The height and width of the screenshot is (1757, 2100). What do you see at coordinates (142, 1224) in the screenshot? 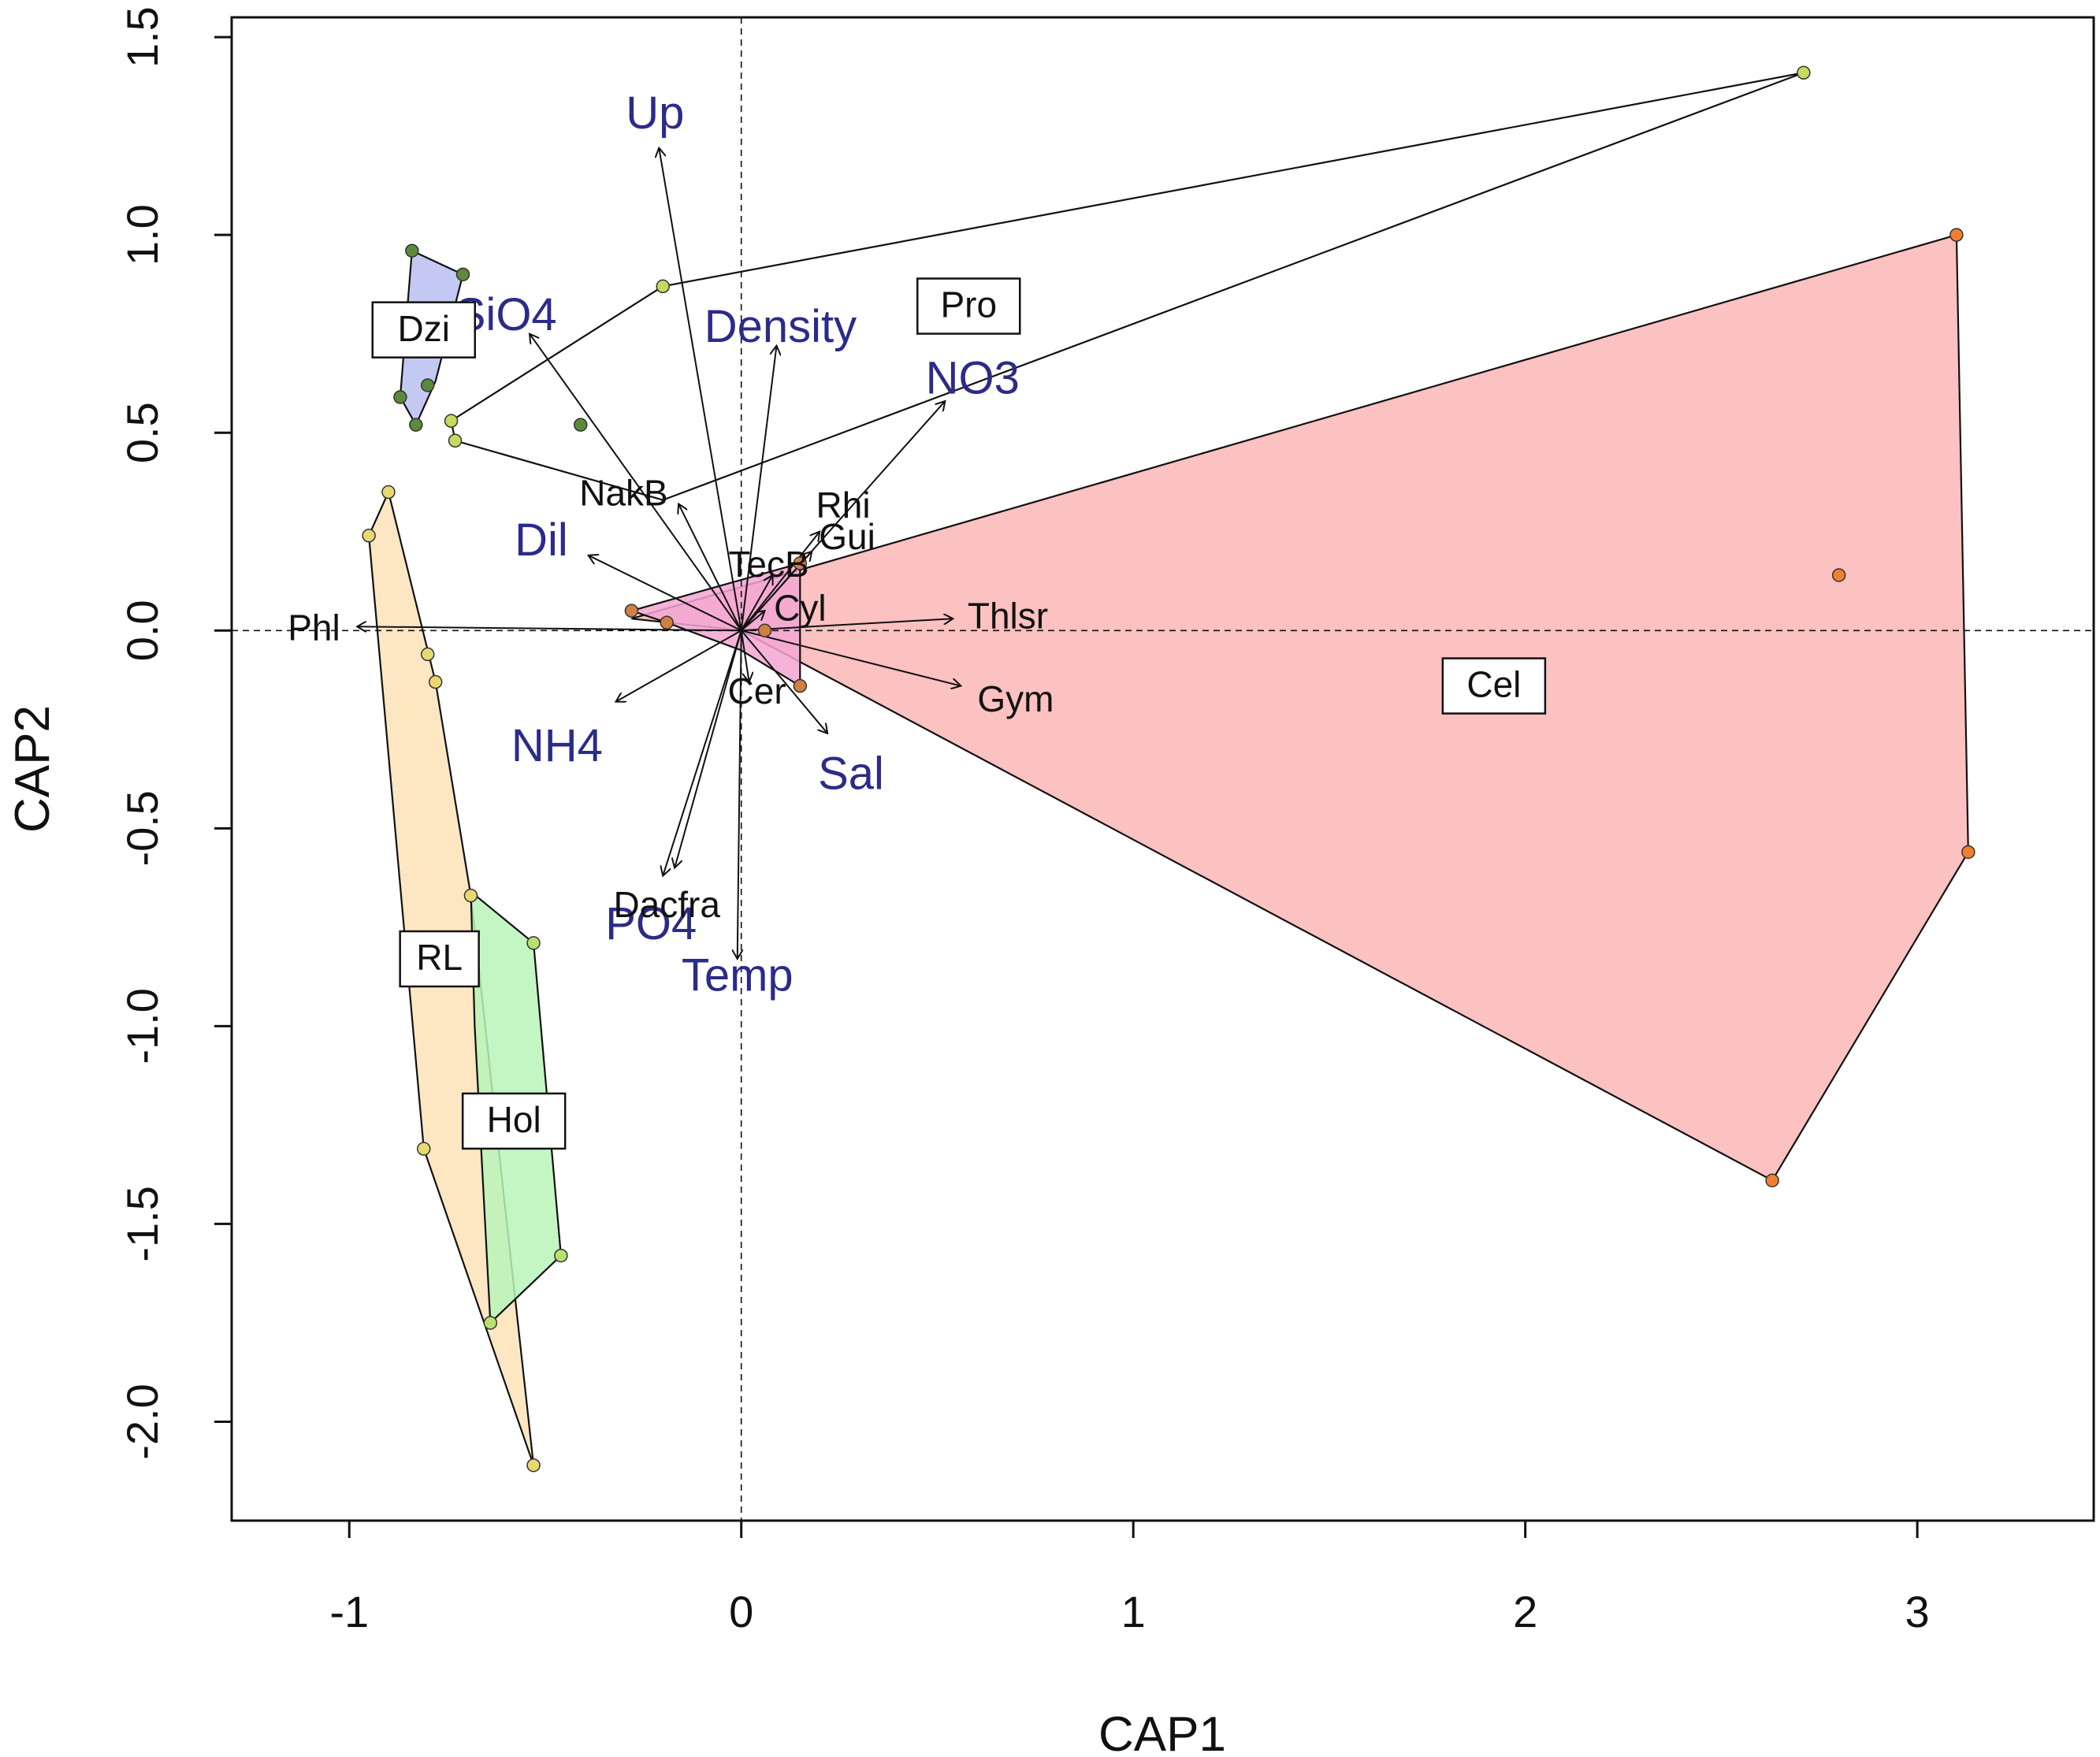
I see `y-tick-label-1: -1.5` at bounding box center [142, 1224].